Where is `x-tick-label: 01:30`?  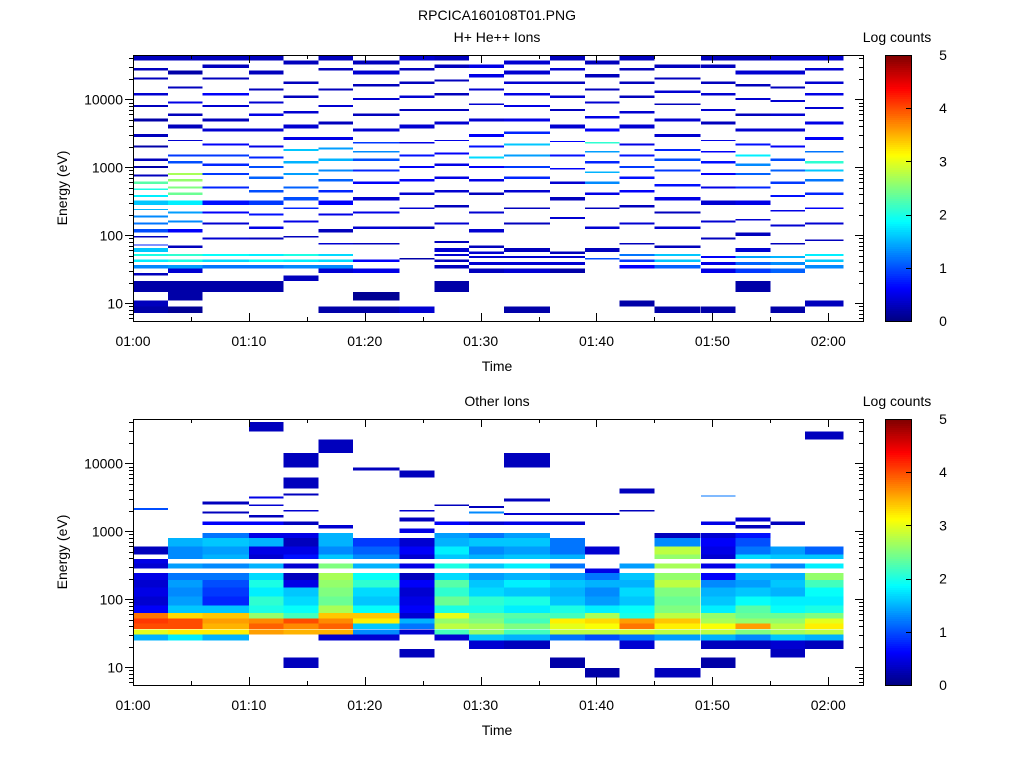
x-tick-label: 01:30 is located at coordinates (480, 705).